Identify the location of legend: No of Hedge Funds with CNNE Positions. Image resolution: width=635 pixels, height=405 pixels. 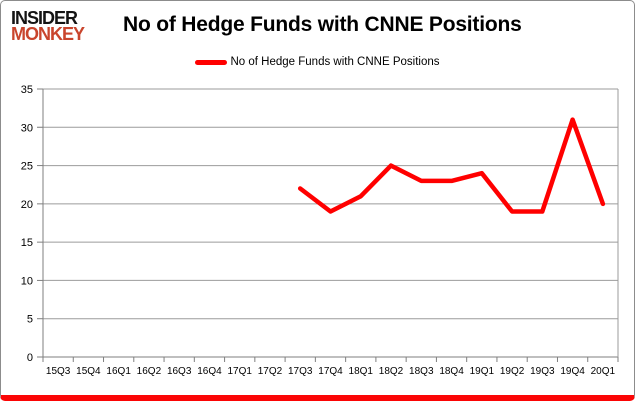
(317, 62).